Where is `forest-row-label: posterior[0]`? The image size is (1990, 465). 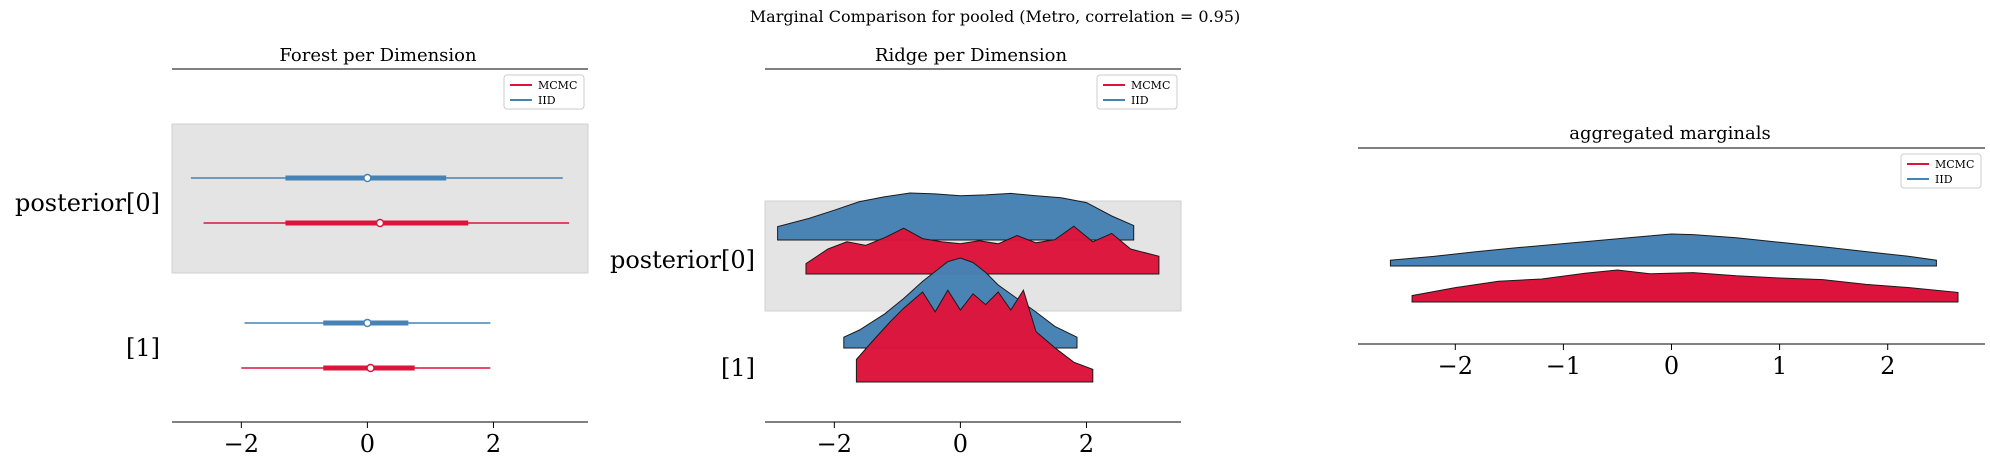 forest-row-label: posterior[0] is located at coordinates (87, 203).